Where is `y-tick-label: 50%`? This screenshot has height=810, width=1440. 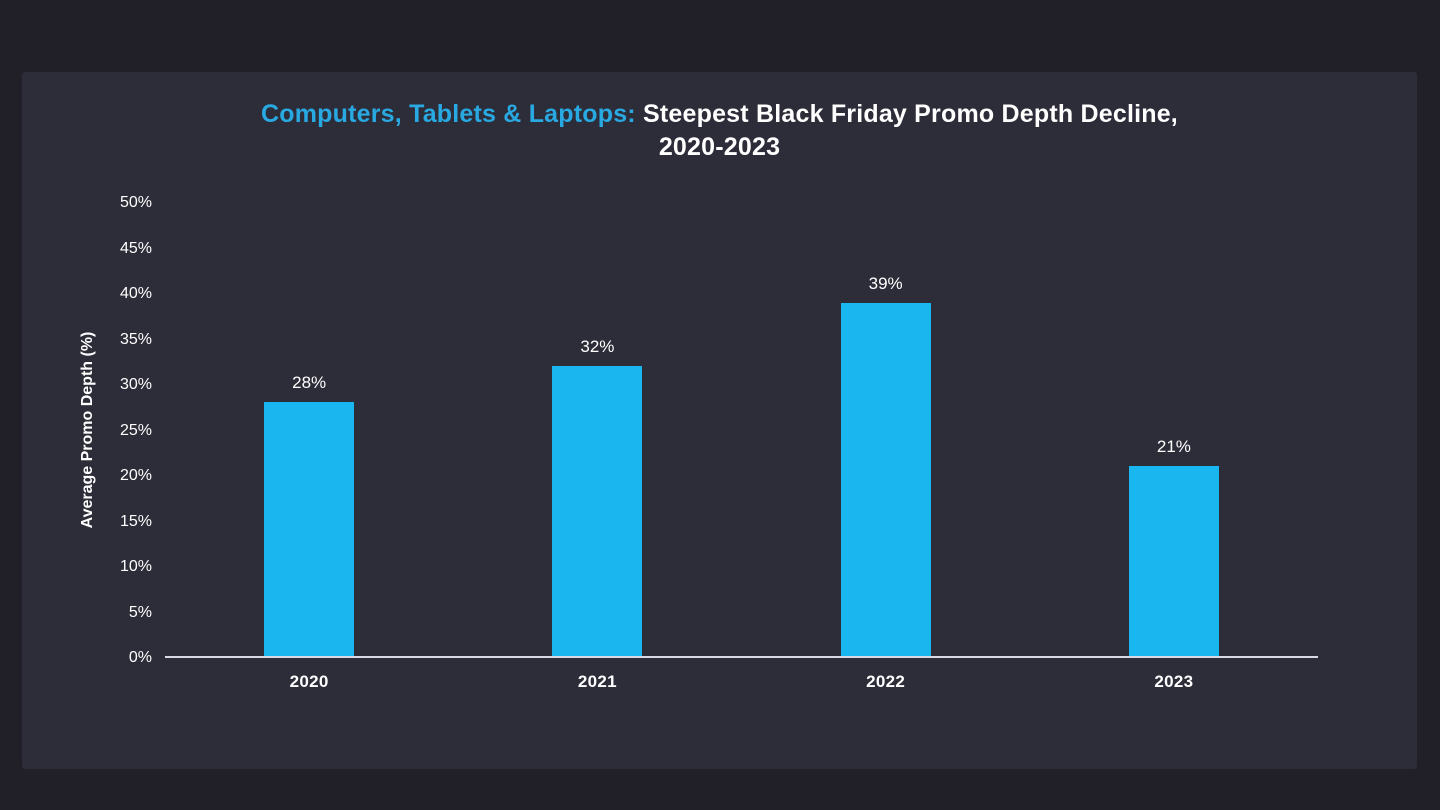 y-tick-label: 50% is located at coordinates (135, 202).